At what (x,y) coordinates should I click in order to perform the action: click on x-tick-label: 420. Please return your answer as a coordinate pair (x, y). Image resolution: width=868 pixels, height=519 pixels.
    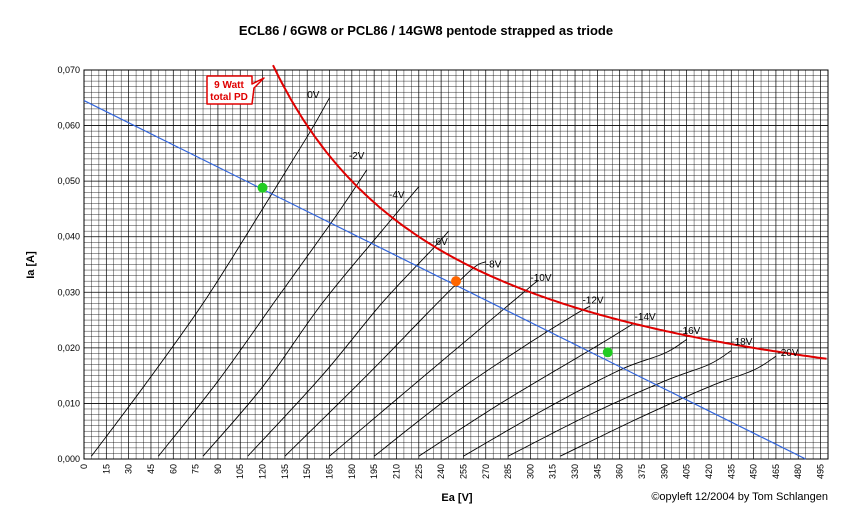
    Looking at the image, I should click on (709, 471).